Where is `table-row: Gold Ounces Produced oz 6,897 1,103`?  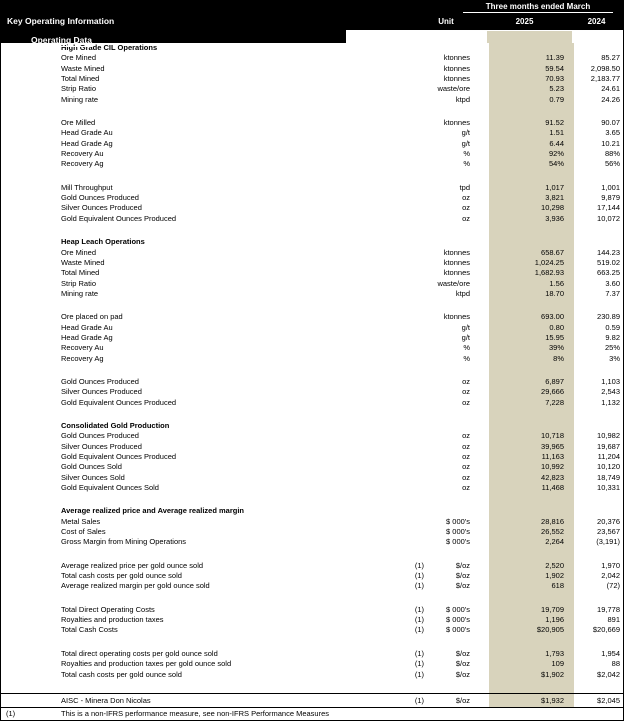 table-row: Gold Ounces Produced oz 6,897 1,103 is located at coordinates (312, 382).